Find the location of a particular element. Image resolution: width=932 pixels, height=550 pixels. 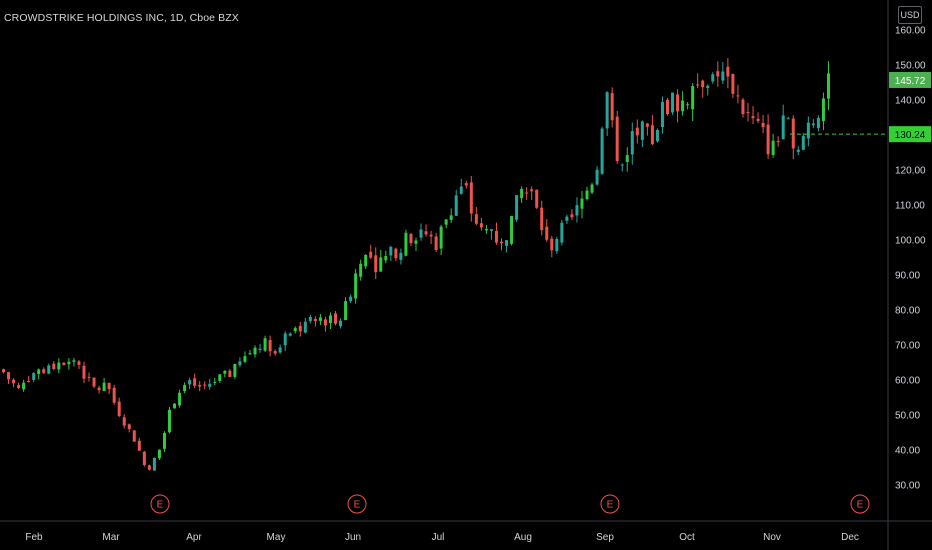

y-tick-label: 50.00 is located at coordinates (907, 416).